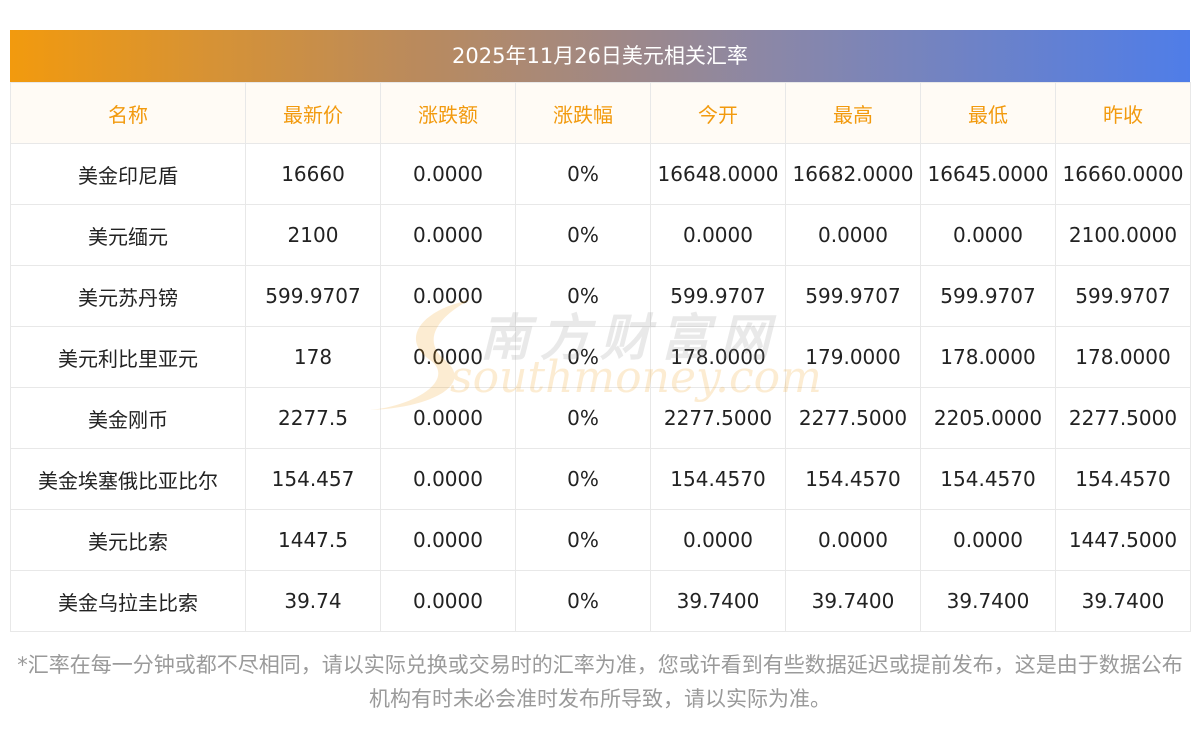 Image resolution: width=1200 pixels, height=733 pixels. I want to click on column-header-change-percent: 涨跌幅, so click(583, 113).